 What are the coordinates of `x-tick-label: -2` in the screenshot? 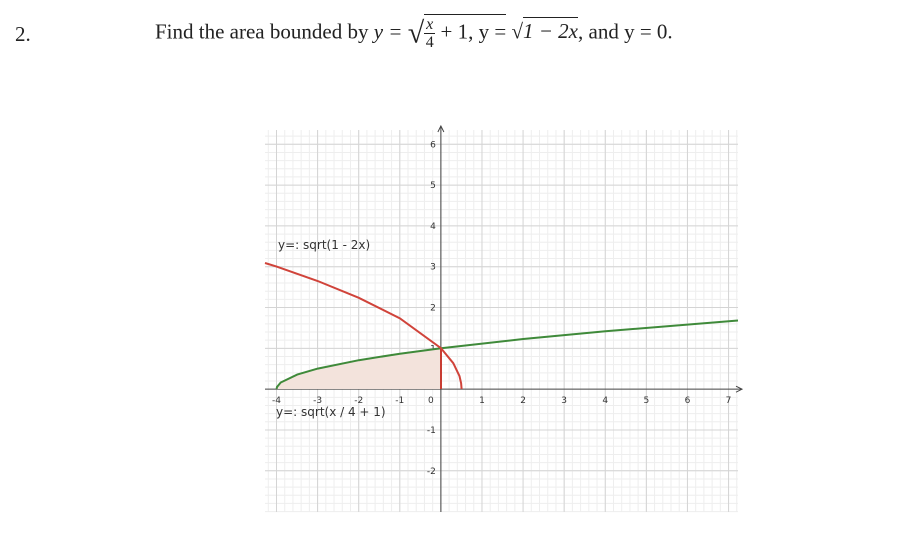 It's located at (358, 401).